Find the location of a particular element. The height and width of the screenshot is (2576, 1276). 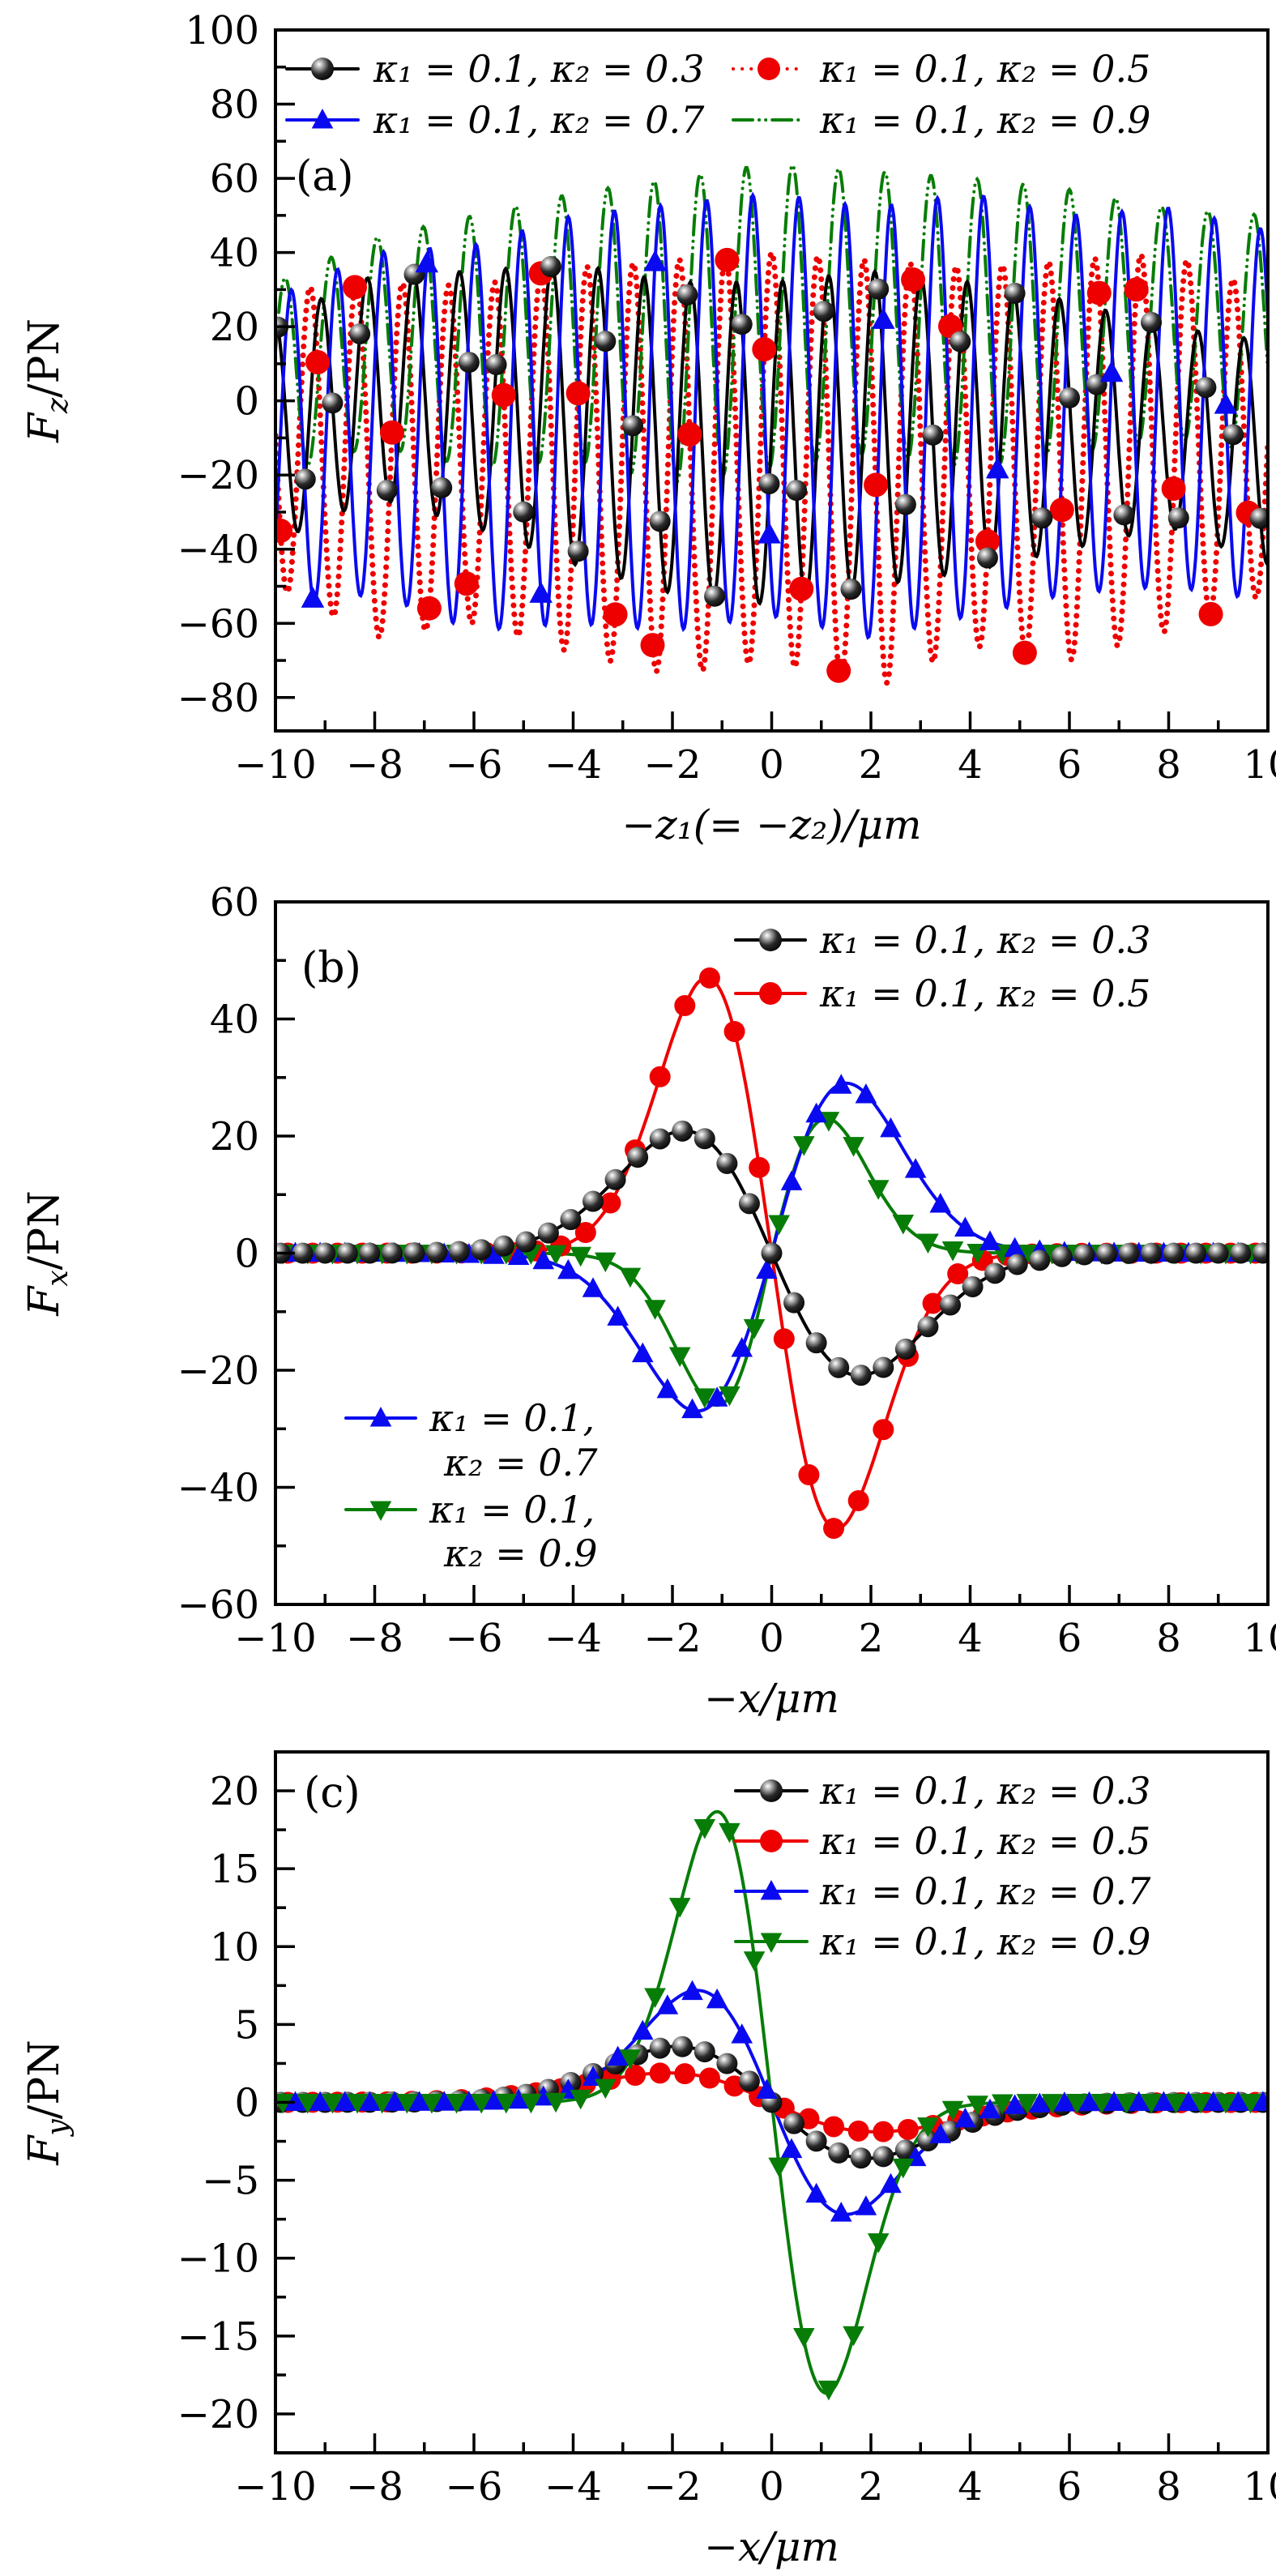

legend-entry: κ₁ = 0.1, κ₂ = 0.5 is located at coordinates (942, 1841).